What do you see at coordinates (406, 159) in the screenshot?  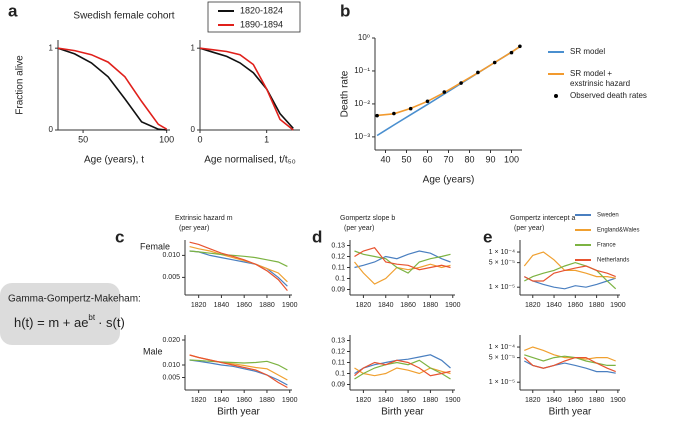 I see `x-tick-label: 50` at bounding box center [406, 159].